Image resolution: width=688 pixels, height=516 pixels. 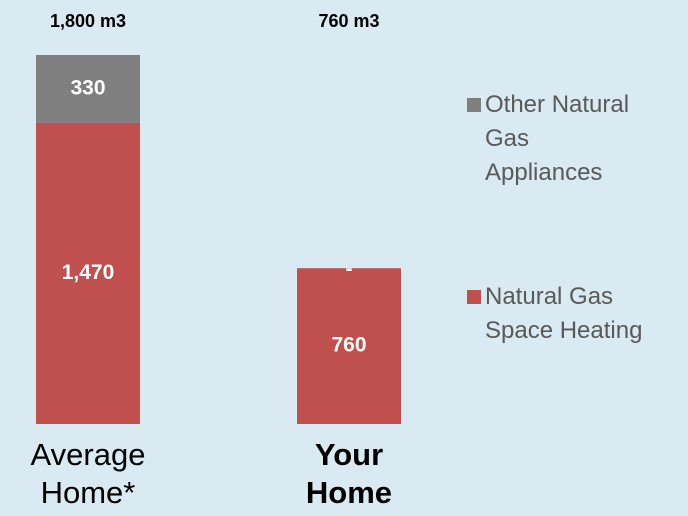 I want to click on data-label: 330, so click(x=87, y=87).